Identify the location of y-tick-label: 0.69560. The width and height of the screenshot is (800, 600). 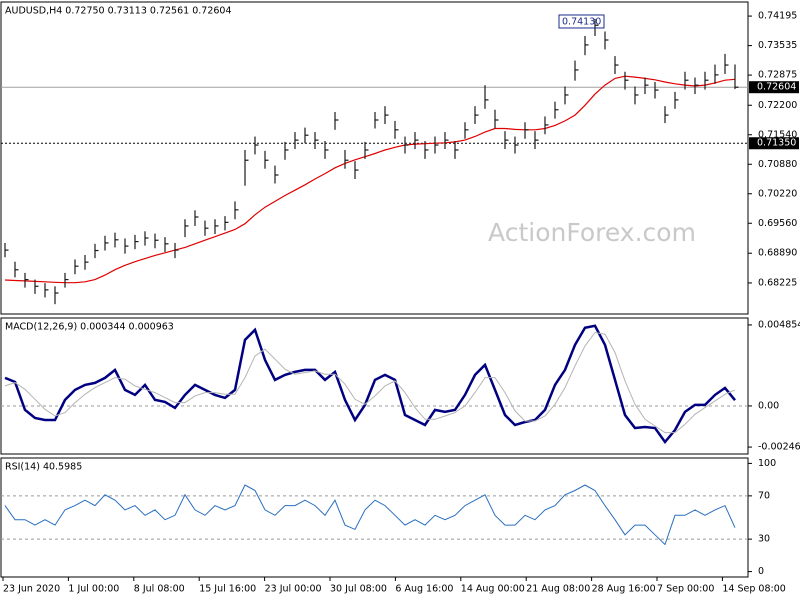
(777, 223).